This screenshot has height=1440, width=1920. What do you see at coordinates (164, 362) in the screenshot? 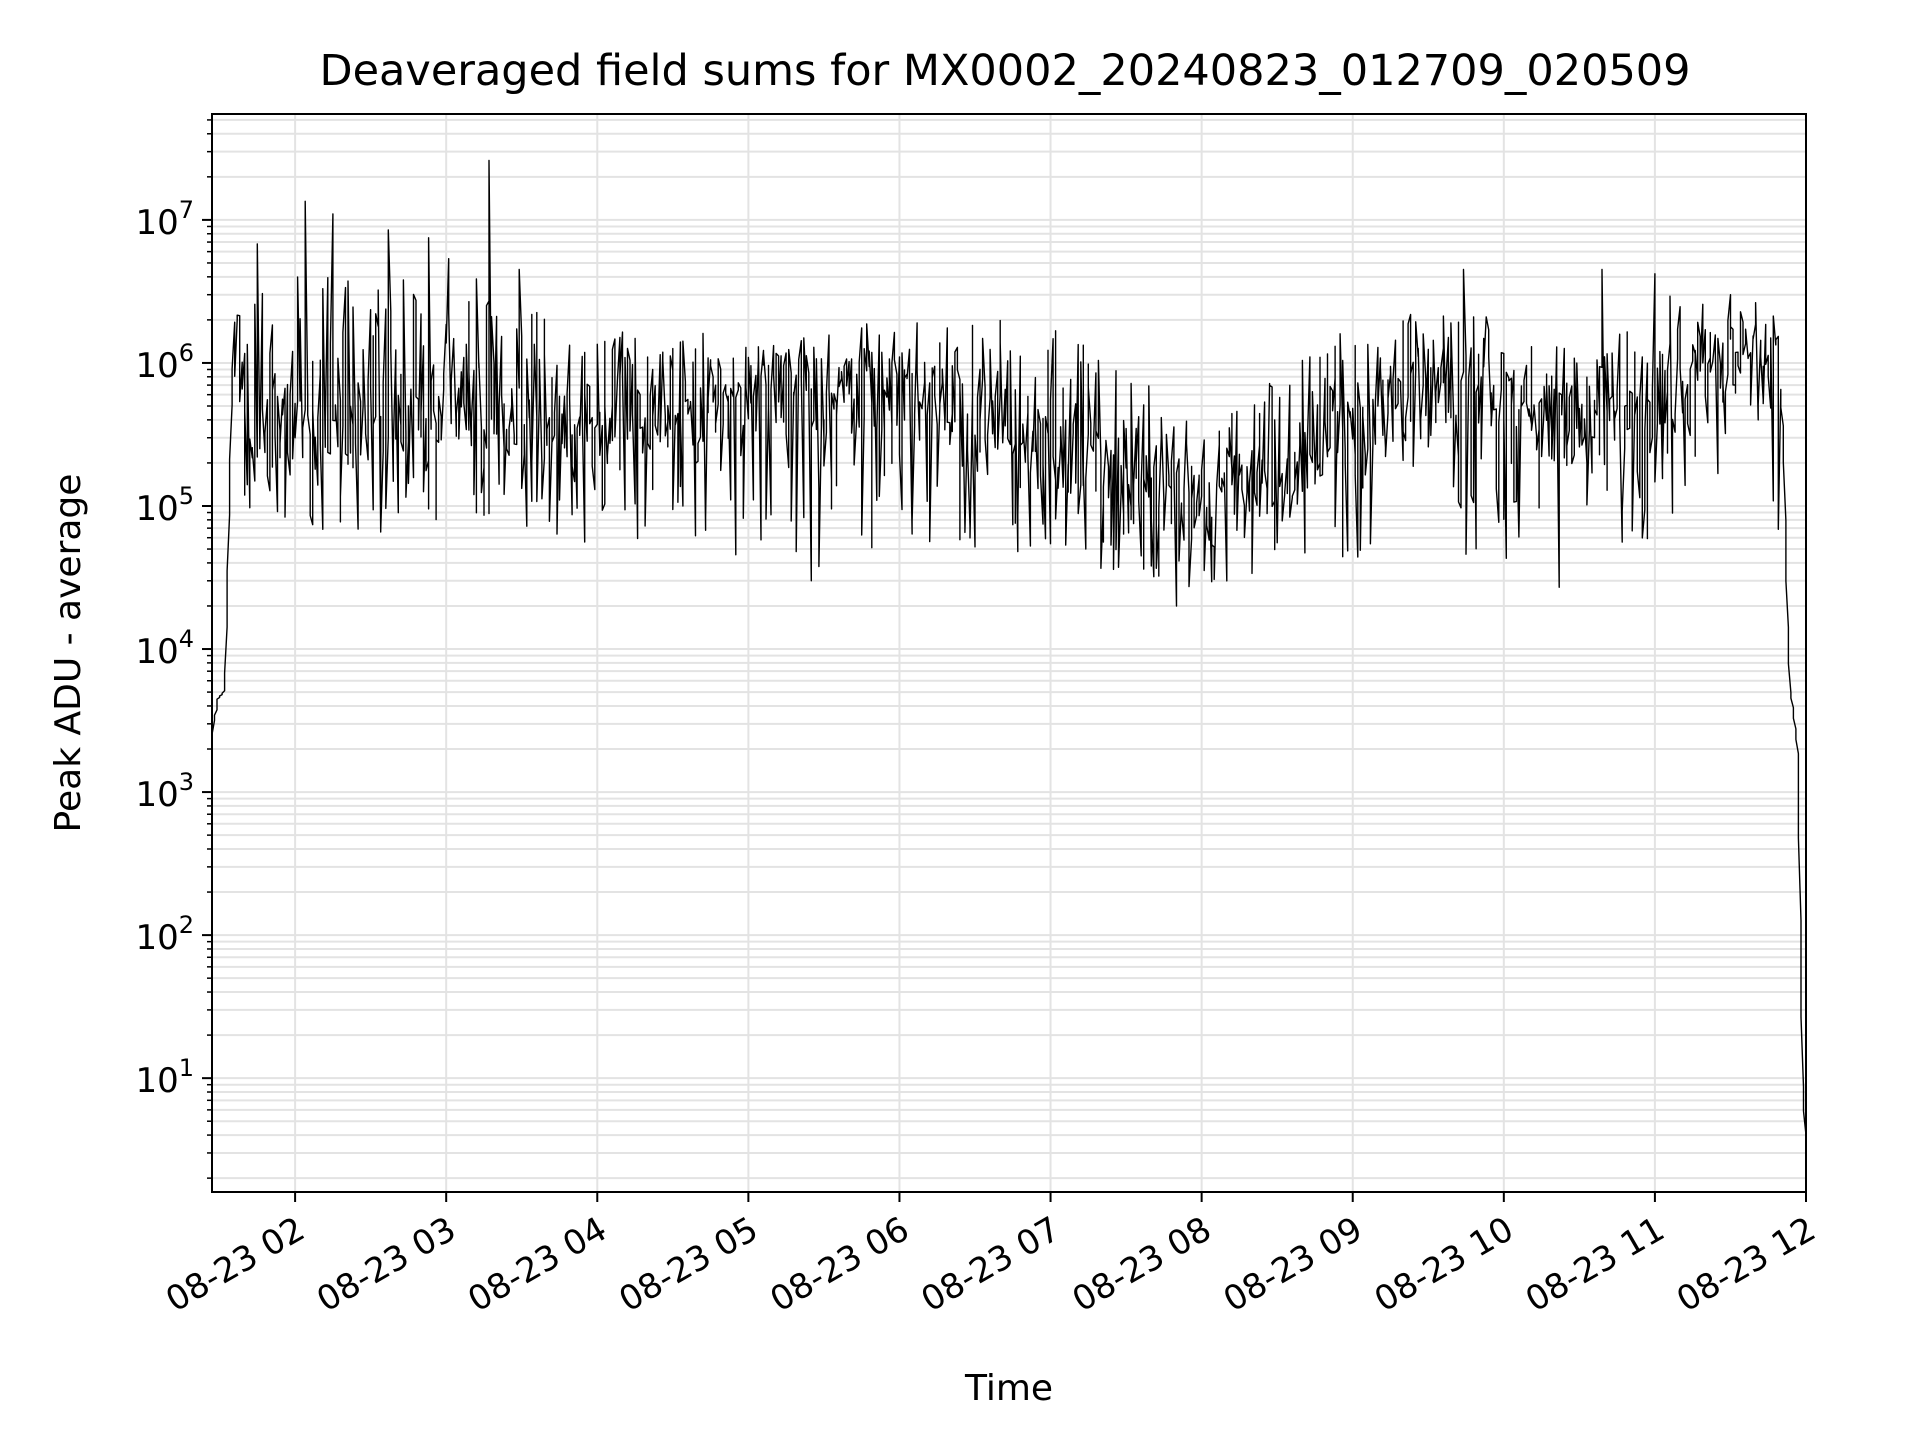
I see `y-tick-label: 10⁶` at bounding box center [164, 362].